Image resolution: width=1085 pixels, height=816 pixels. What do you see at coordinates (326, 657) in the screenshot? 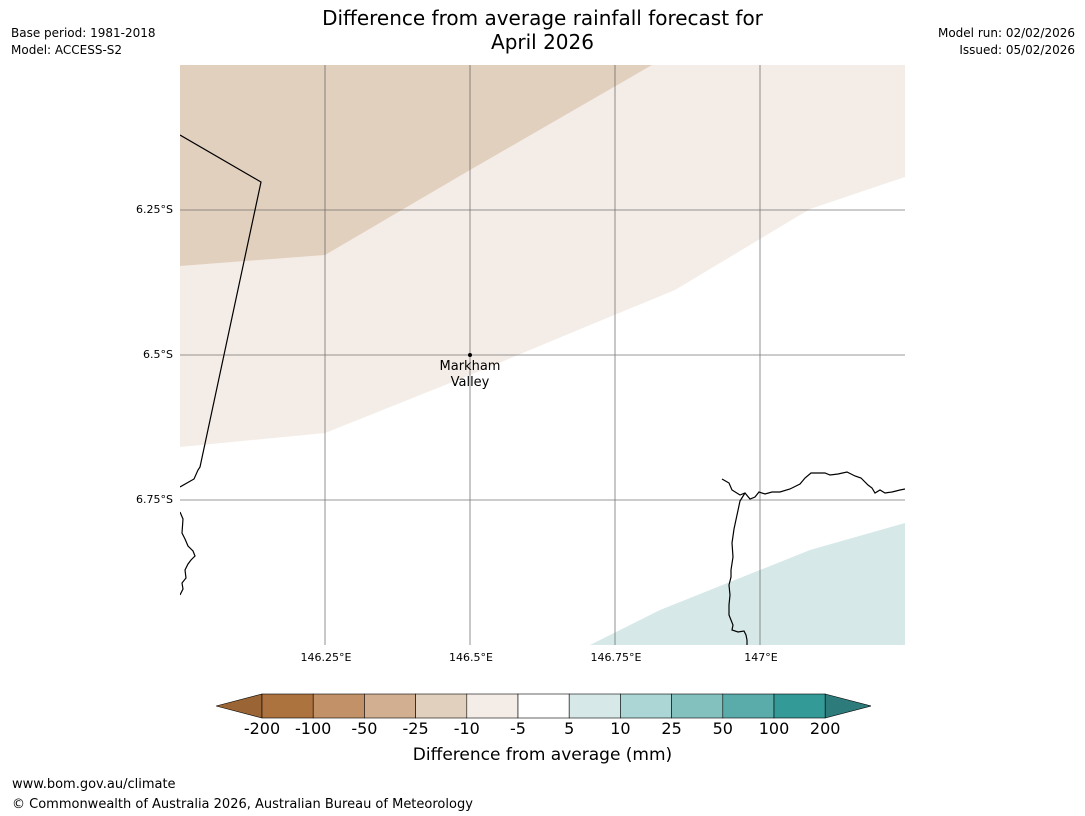
I see `lon-label-146-25: 146.25°E` at bounding box center [326, 657].